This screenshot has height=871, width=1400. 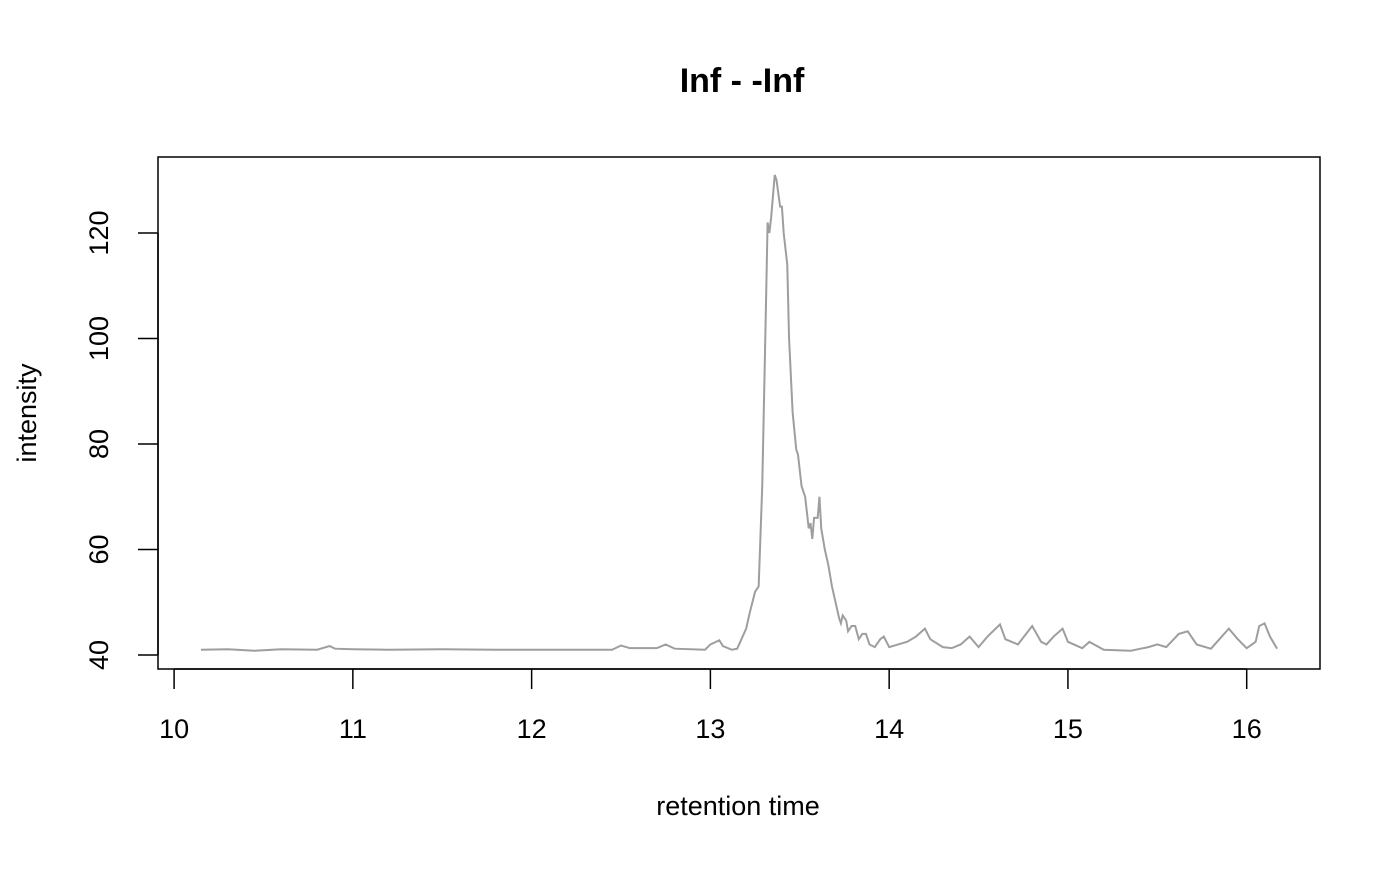 What do you see at coordinates (27, 413) in the screenshot?
I see `y-axis-label: intensity` at bounding box center [27, 413].